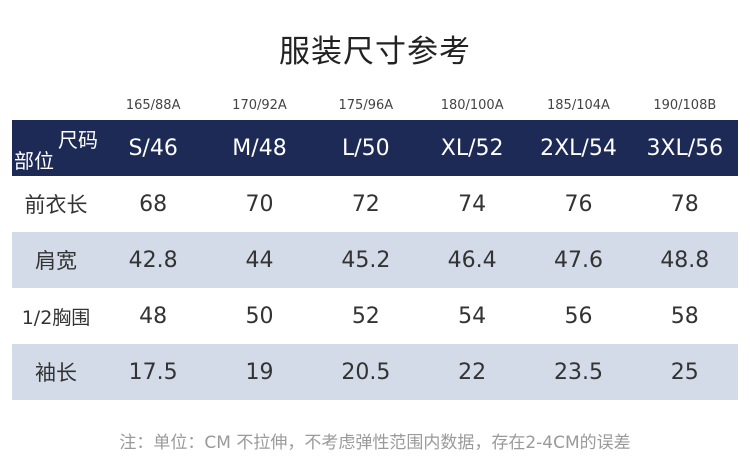 Image resolution: width=750 pixels, height=470 pixels. Describe the element at coordinates (259, 105) in the screenshot. I see `body-code: 170/92A` at that location.